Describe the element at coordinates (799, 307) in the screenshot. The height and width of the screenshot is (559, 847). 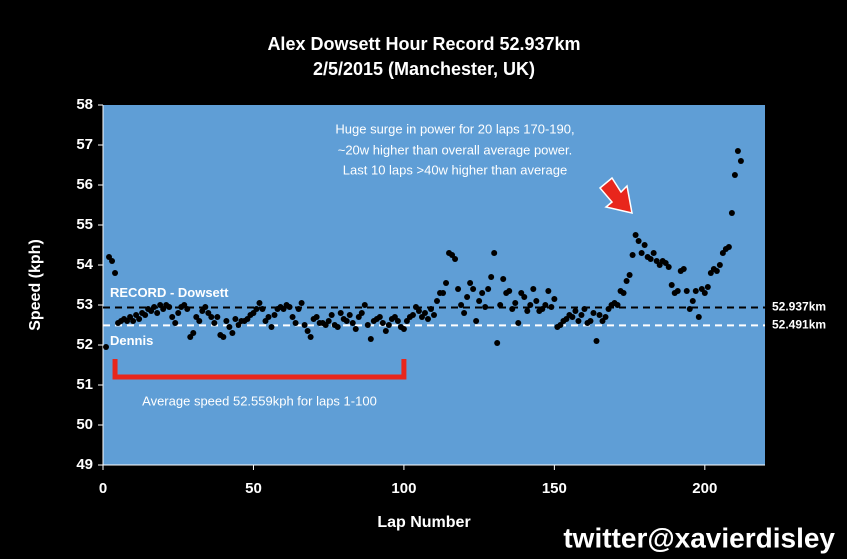
I see `reference-value-label: 52.937km` at that location.